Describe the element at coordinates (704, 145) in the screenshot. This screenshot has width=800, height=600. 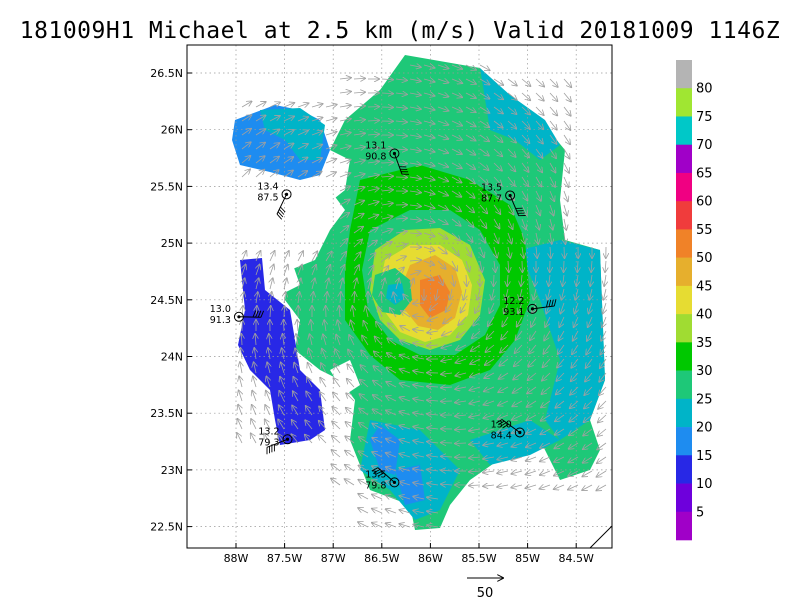
I see `colorbar-label: 70` at that location.